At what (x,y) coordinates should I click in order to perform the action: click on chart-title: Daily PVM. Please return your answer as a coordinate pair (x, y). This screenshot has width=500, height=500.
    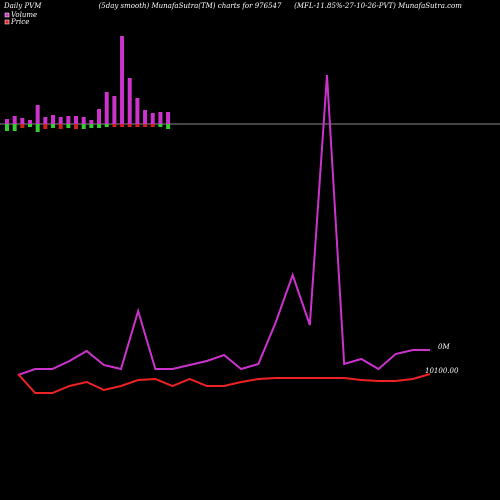
    Looking at the image, I should click on (22, 6).